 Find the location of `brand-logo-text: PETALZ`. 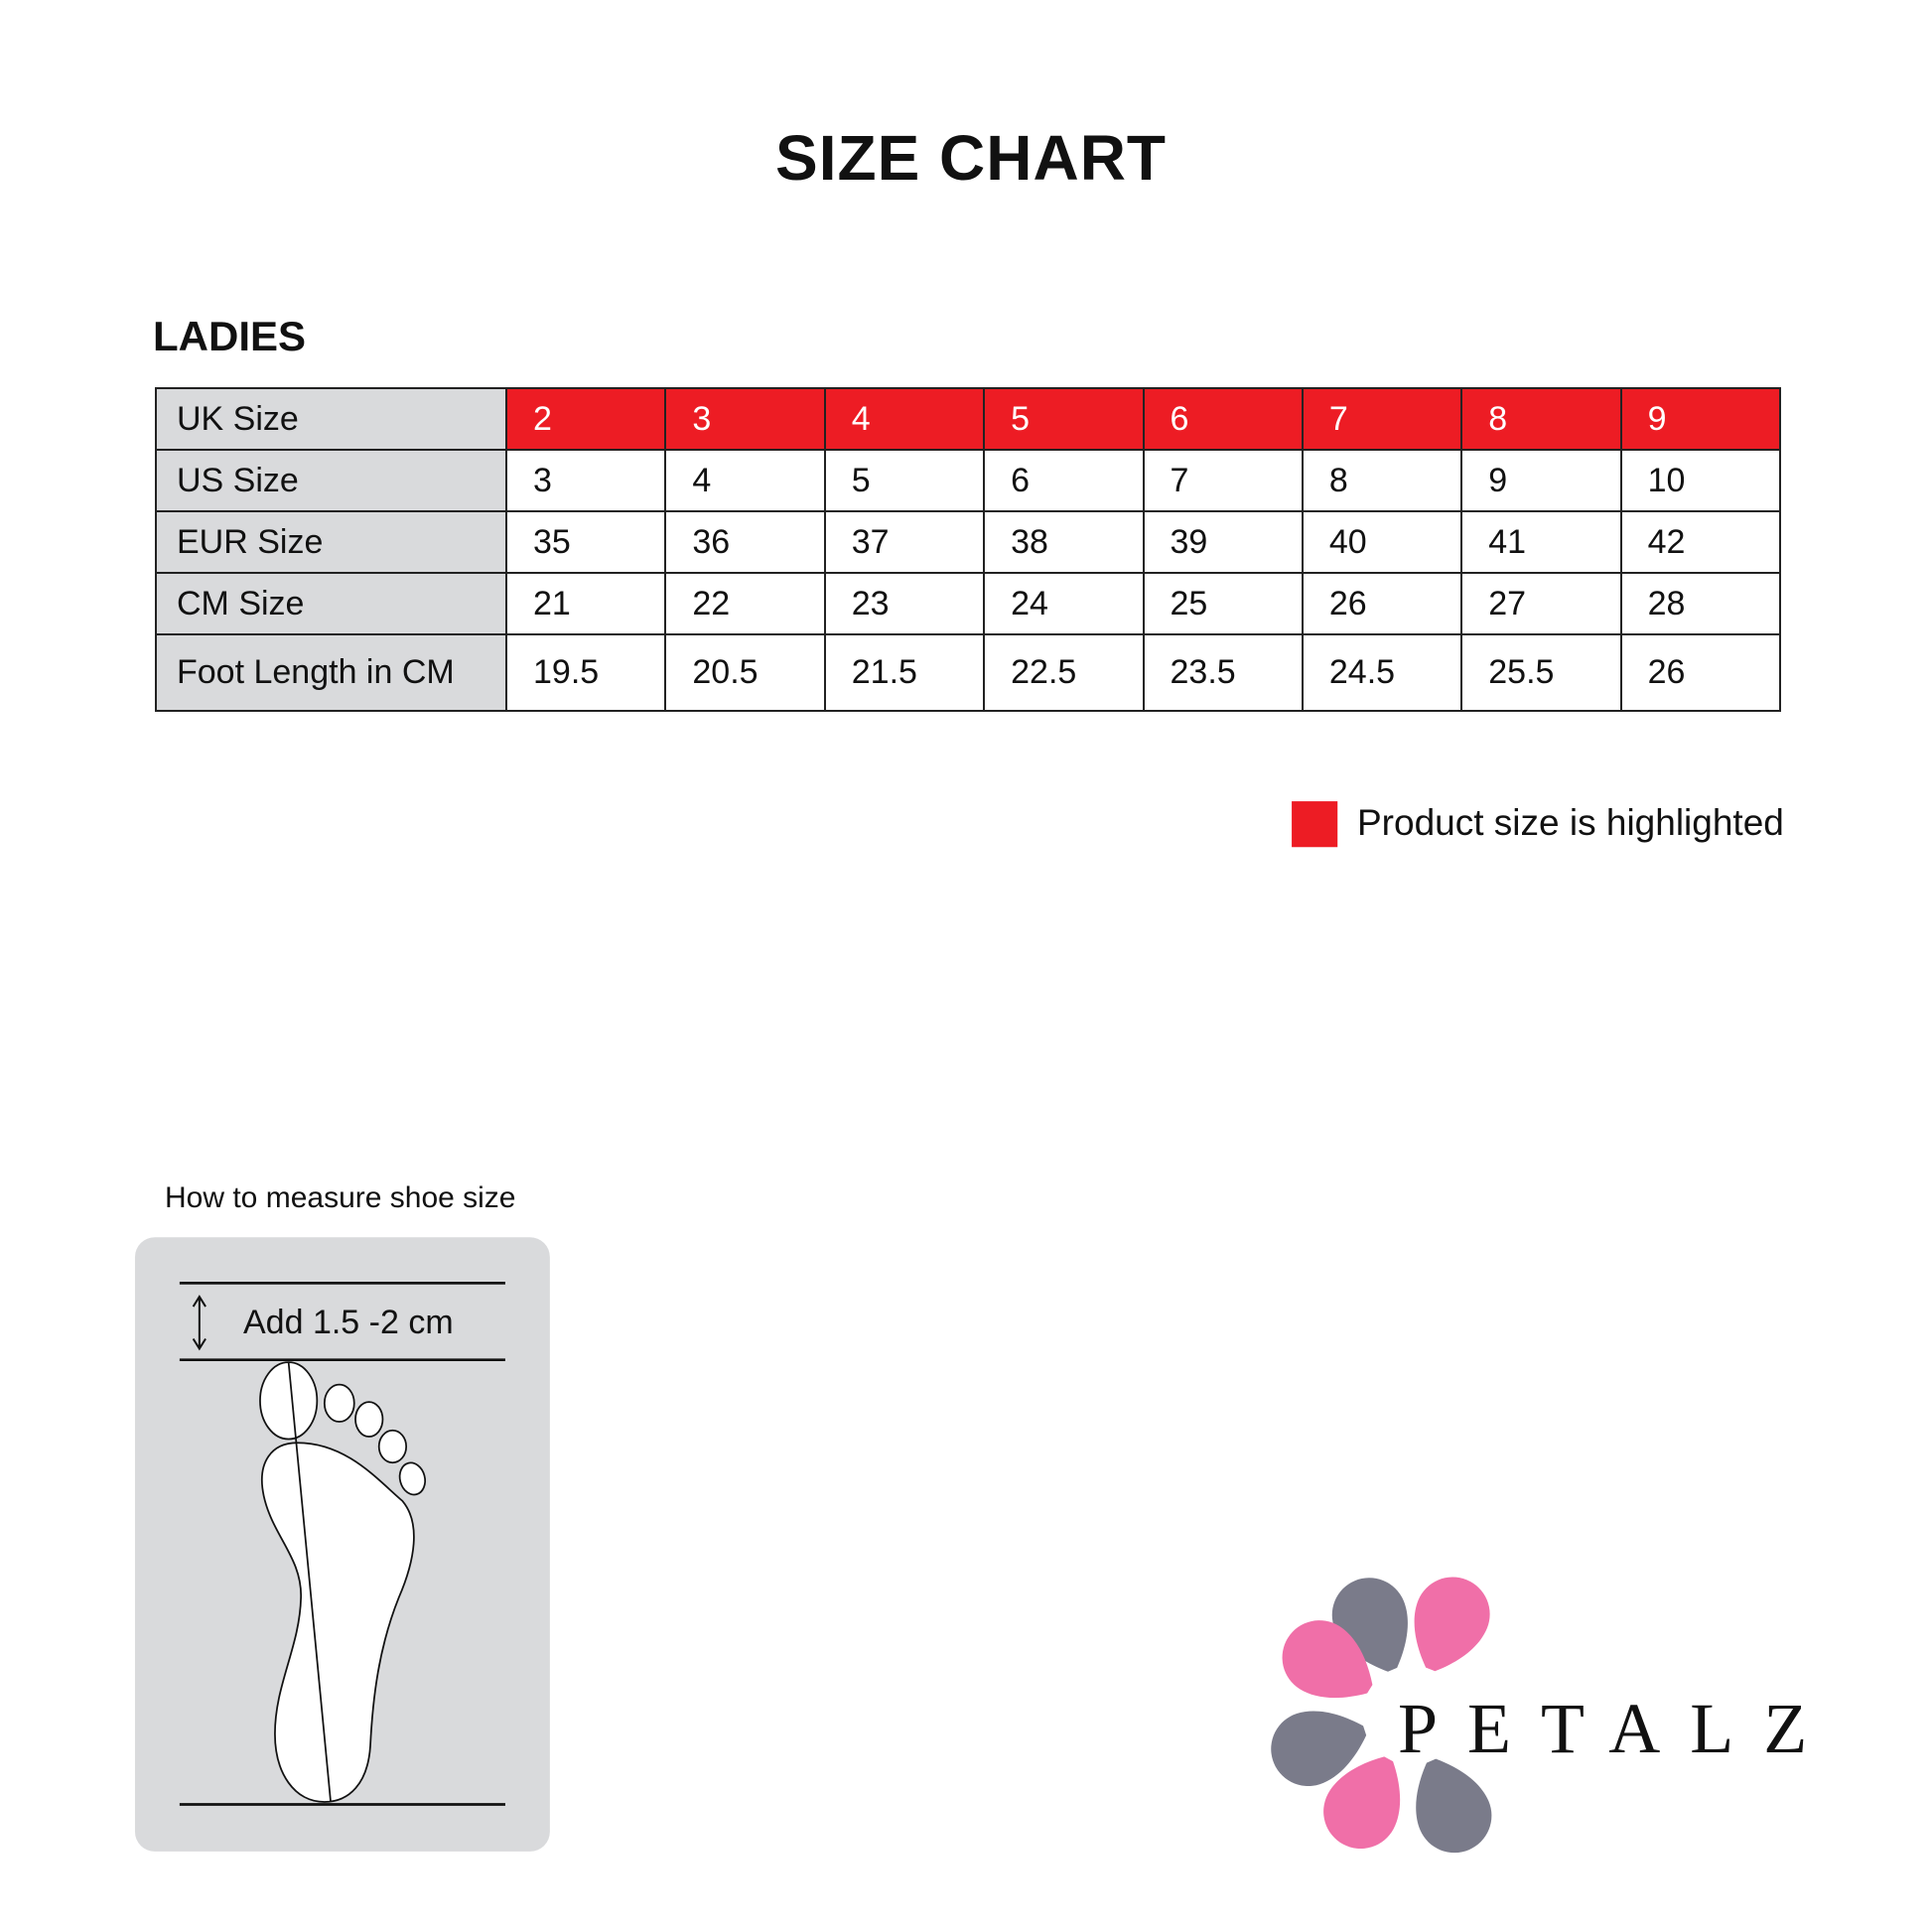

brand-logo-text: PETALZ is located at coordinates (1618, 1729).